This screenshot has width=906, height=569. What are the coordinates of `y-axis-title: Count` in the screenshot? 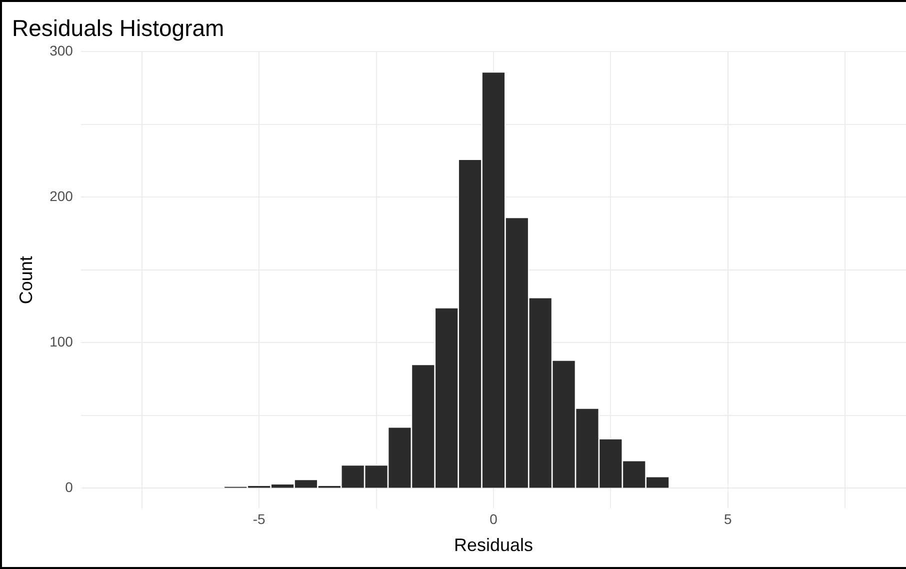 It's located at (26, 280).